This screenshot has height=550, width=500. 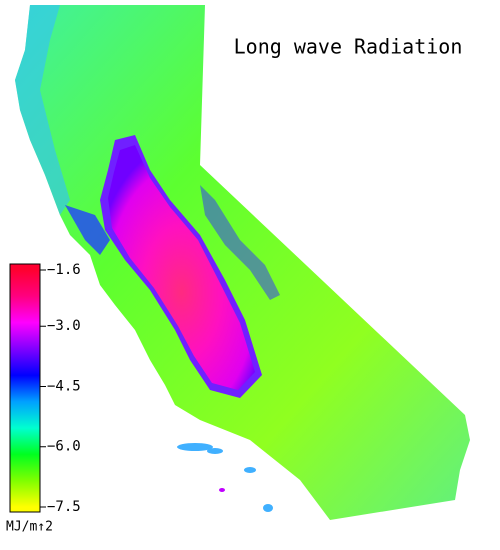 I want to click on colorbar-tick-label: −4.5, so click(x=64, y=386).